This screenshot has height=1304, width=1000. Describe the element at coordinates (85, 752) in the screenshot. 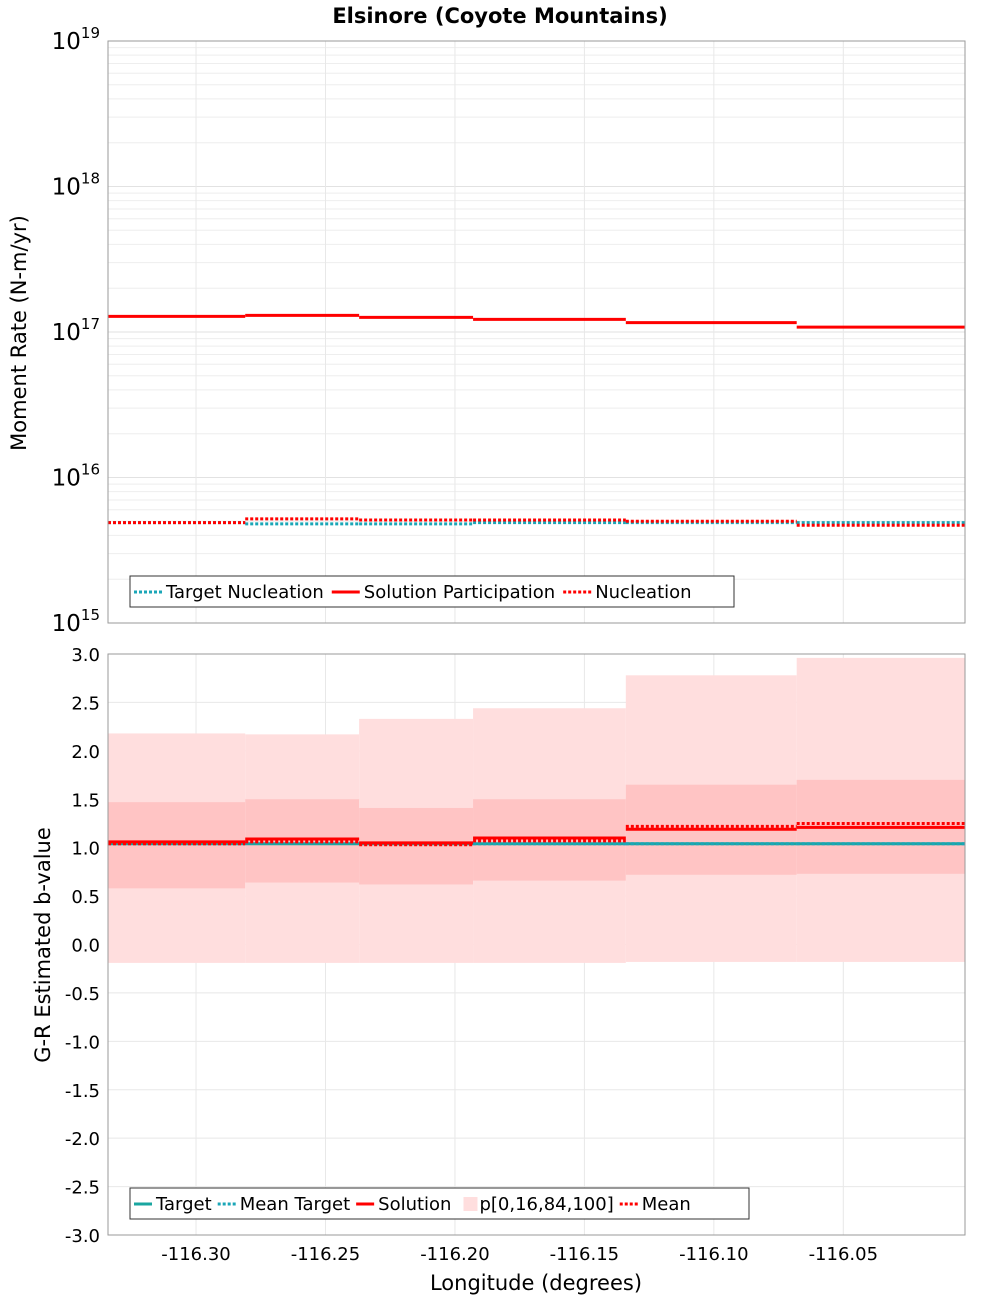

I see `y-tick-label: 2.0` at that location.